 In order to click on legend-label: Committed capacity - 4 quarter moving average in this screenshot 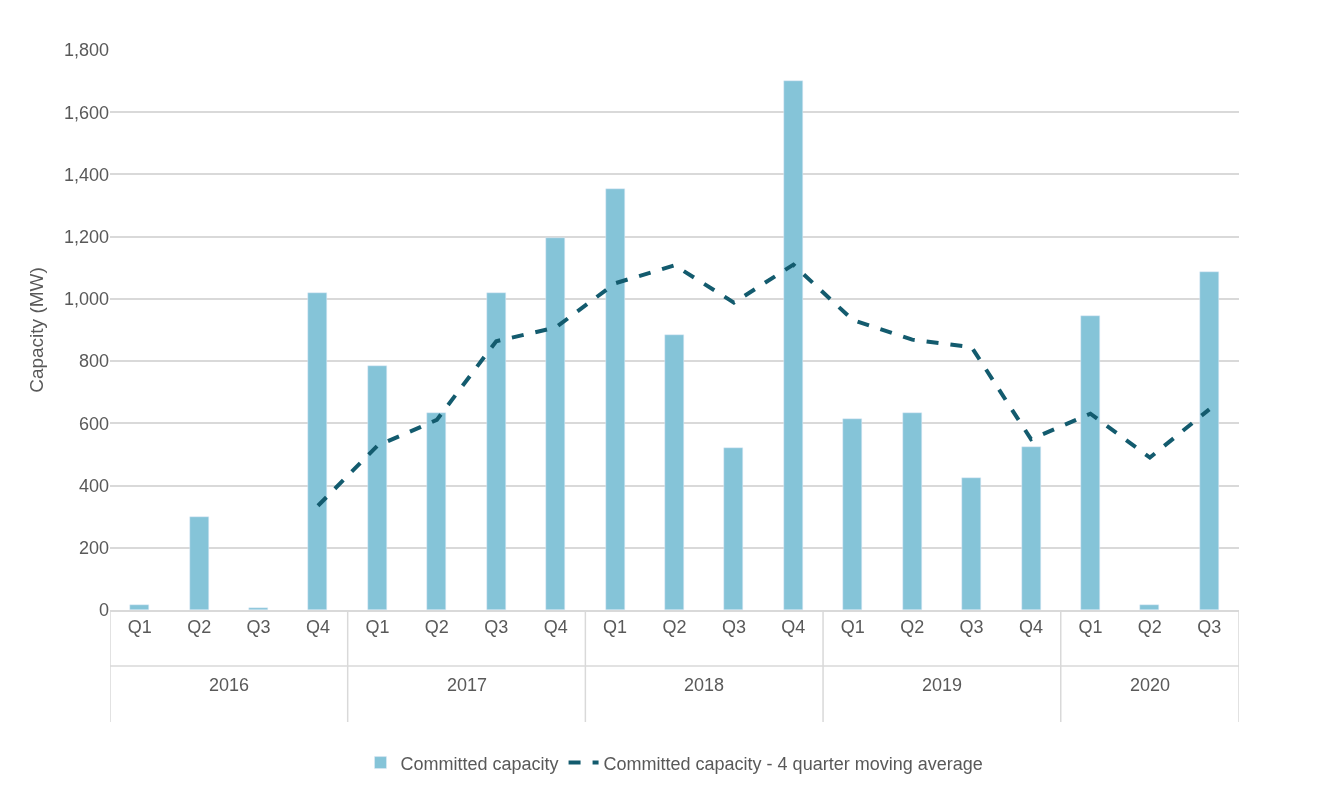, I will do `click(793, 763)`.